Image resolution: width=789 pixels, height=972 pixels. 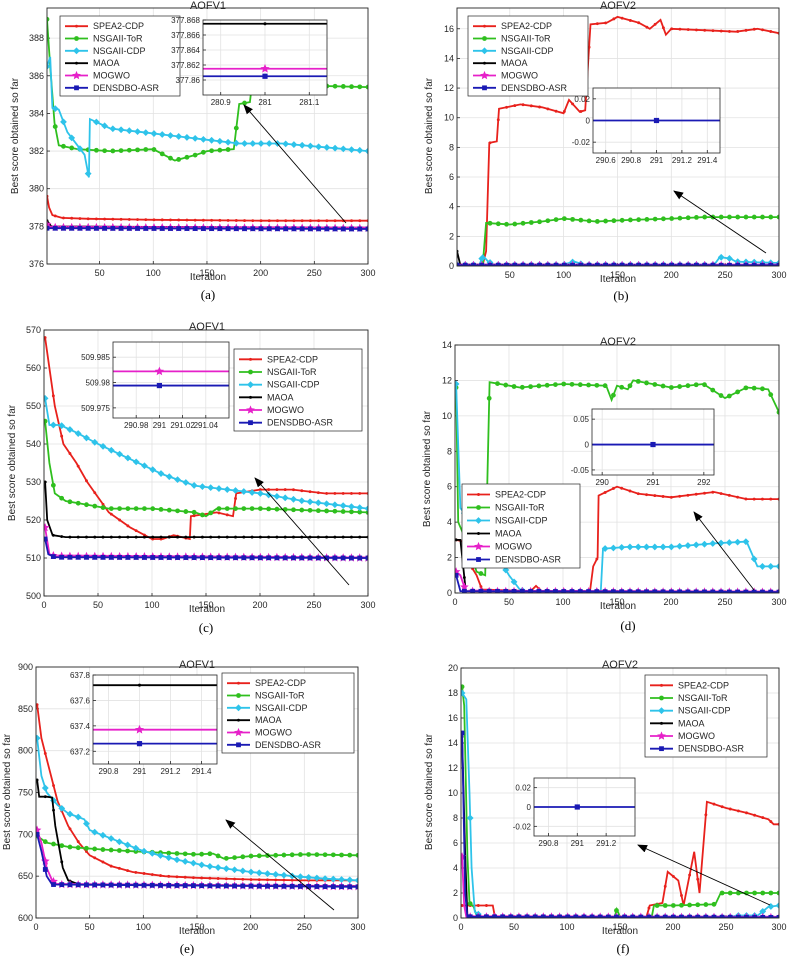 I want to click on inset-x-tick-label: 291.2, so click(x=170, y=771).